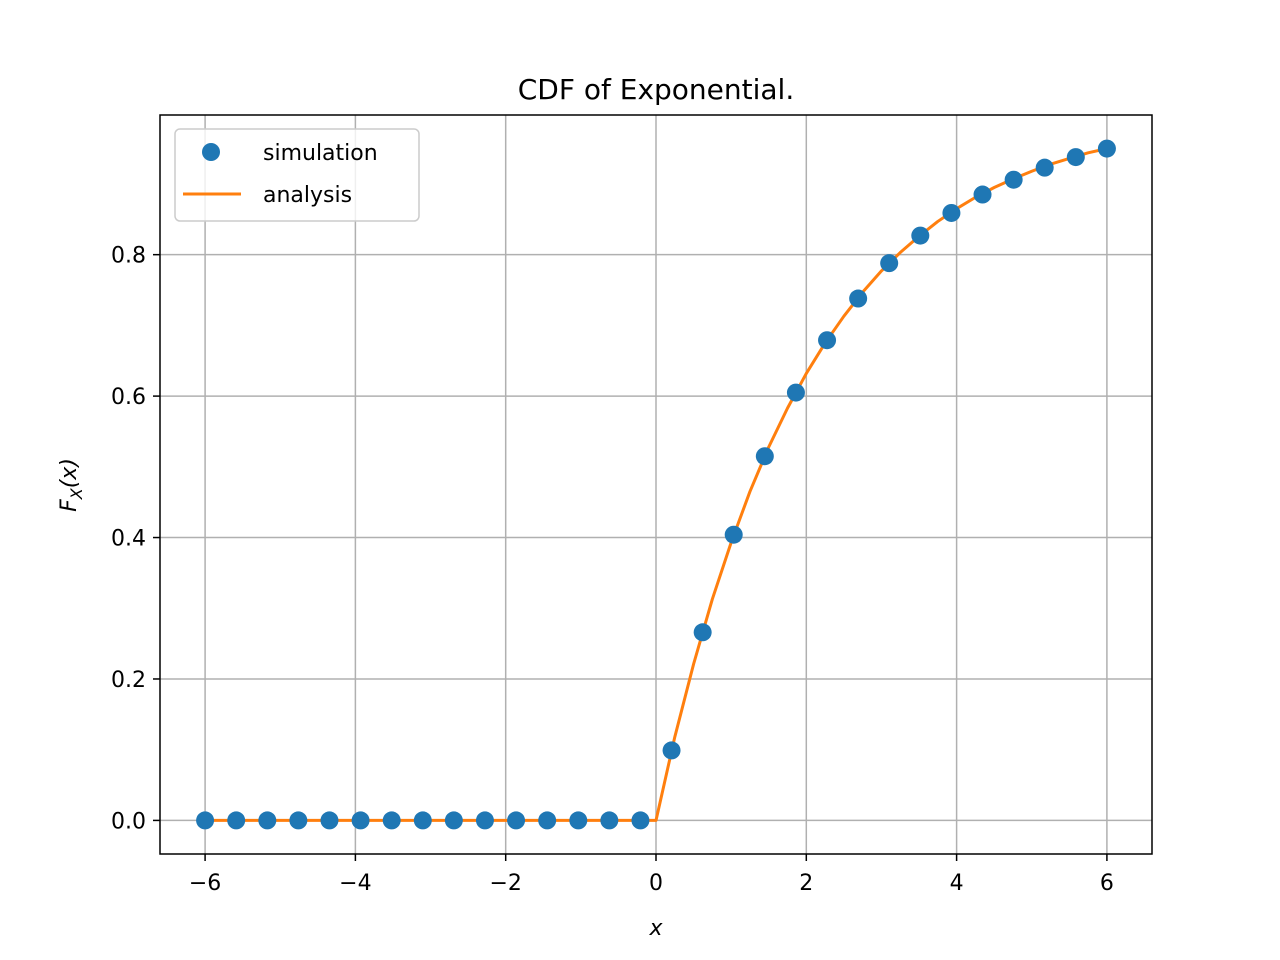 The image size is (1280, 960). What do you see at coordinates (69, 505) in the screenshot?
I see `y-axis-label-base: F` at bounding box center [69, 505].